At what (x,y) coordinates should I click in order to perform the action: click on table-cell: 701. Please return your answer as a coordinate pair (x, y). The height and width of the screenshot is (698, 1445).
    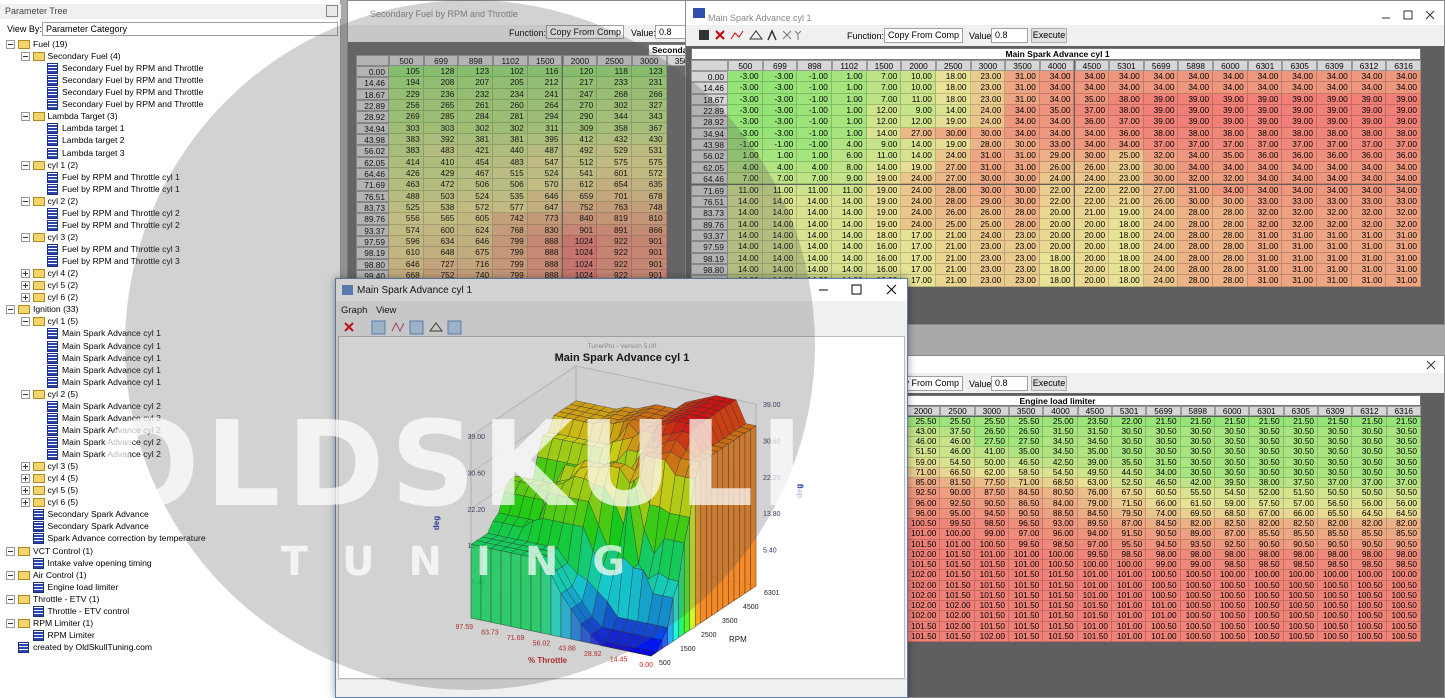
    Looking at the image, I should click on (614, 196).